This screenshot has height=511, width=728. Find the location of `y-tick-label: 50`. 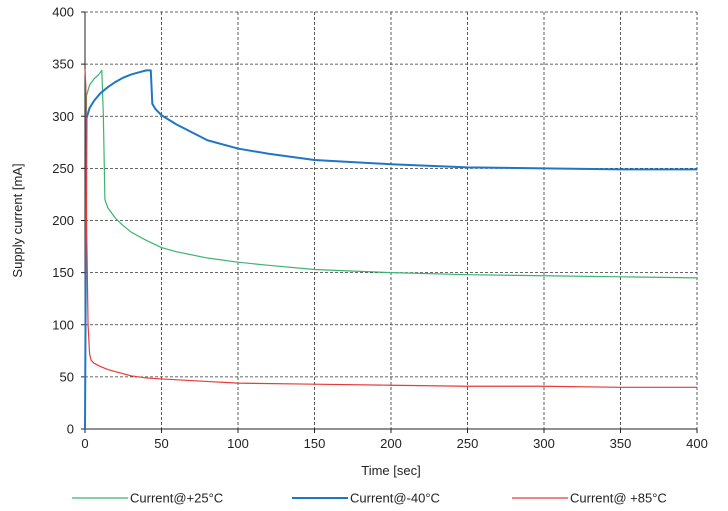

y-tick-label: 50 is located at coordinates (67, 376).